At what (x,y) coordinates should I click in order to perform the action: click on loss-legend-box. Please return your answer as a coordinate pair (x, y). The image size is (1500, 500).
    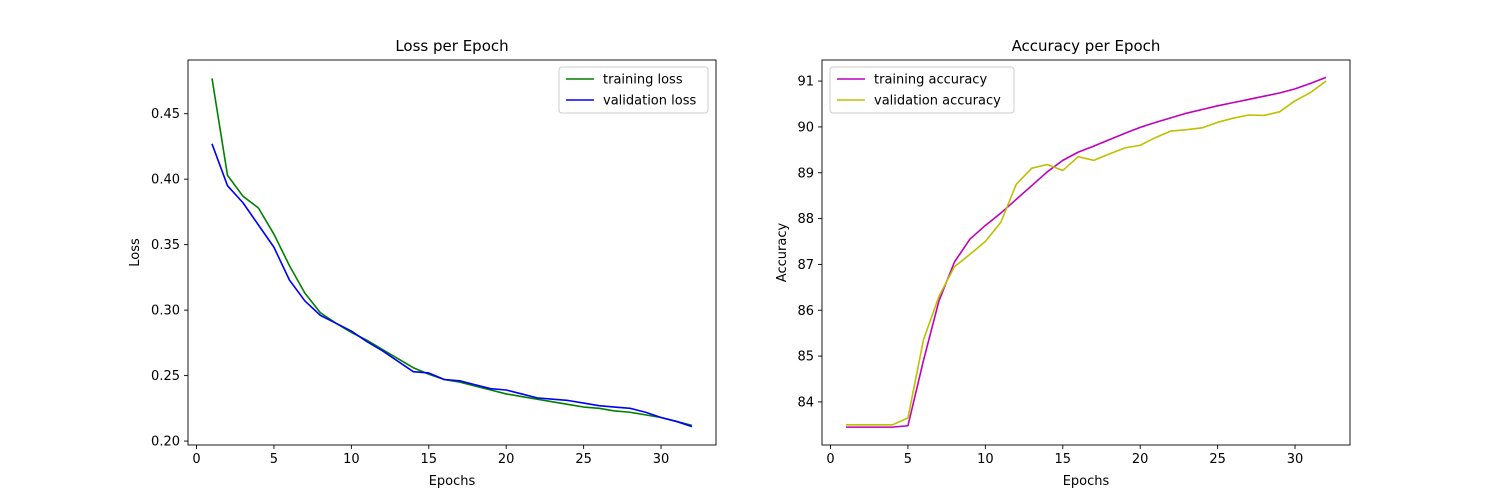
    Looking at the image, I should click on (633, 90).